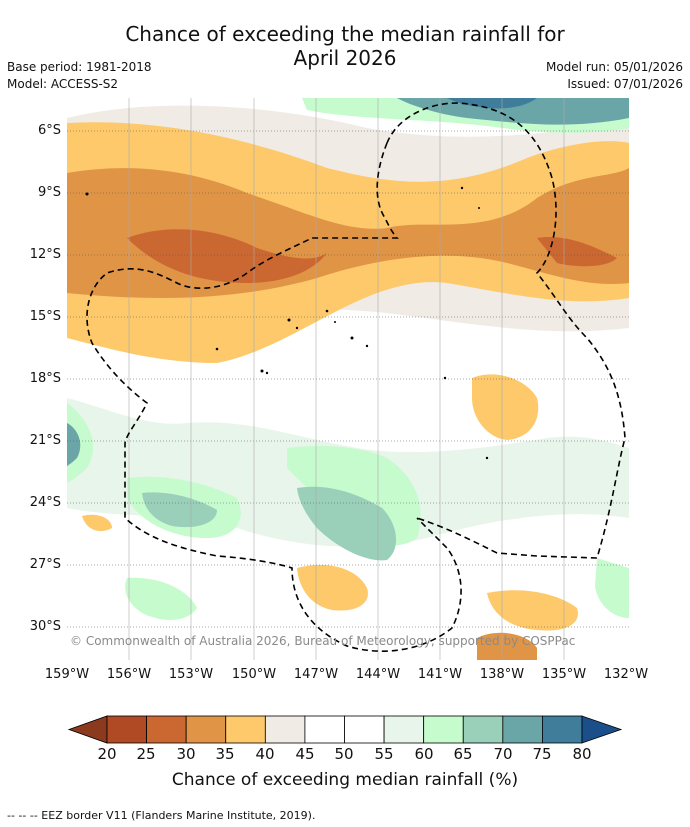 The width and height of the screenshot is (690, 827). Describe the element at coordinates (146, 754) in the screenshot. I see `colorbar-label: 25` at that location.